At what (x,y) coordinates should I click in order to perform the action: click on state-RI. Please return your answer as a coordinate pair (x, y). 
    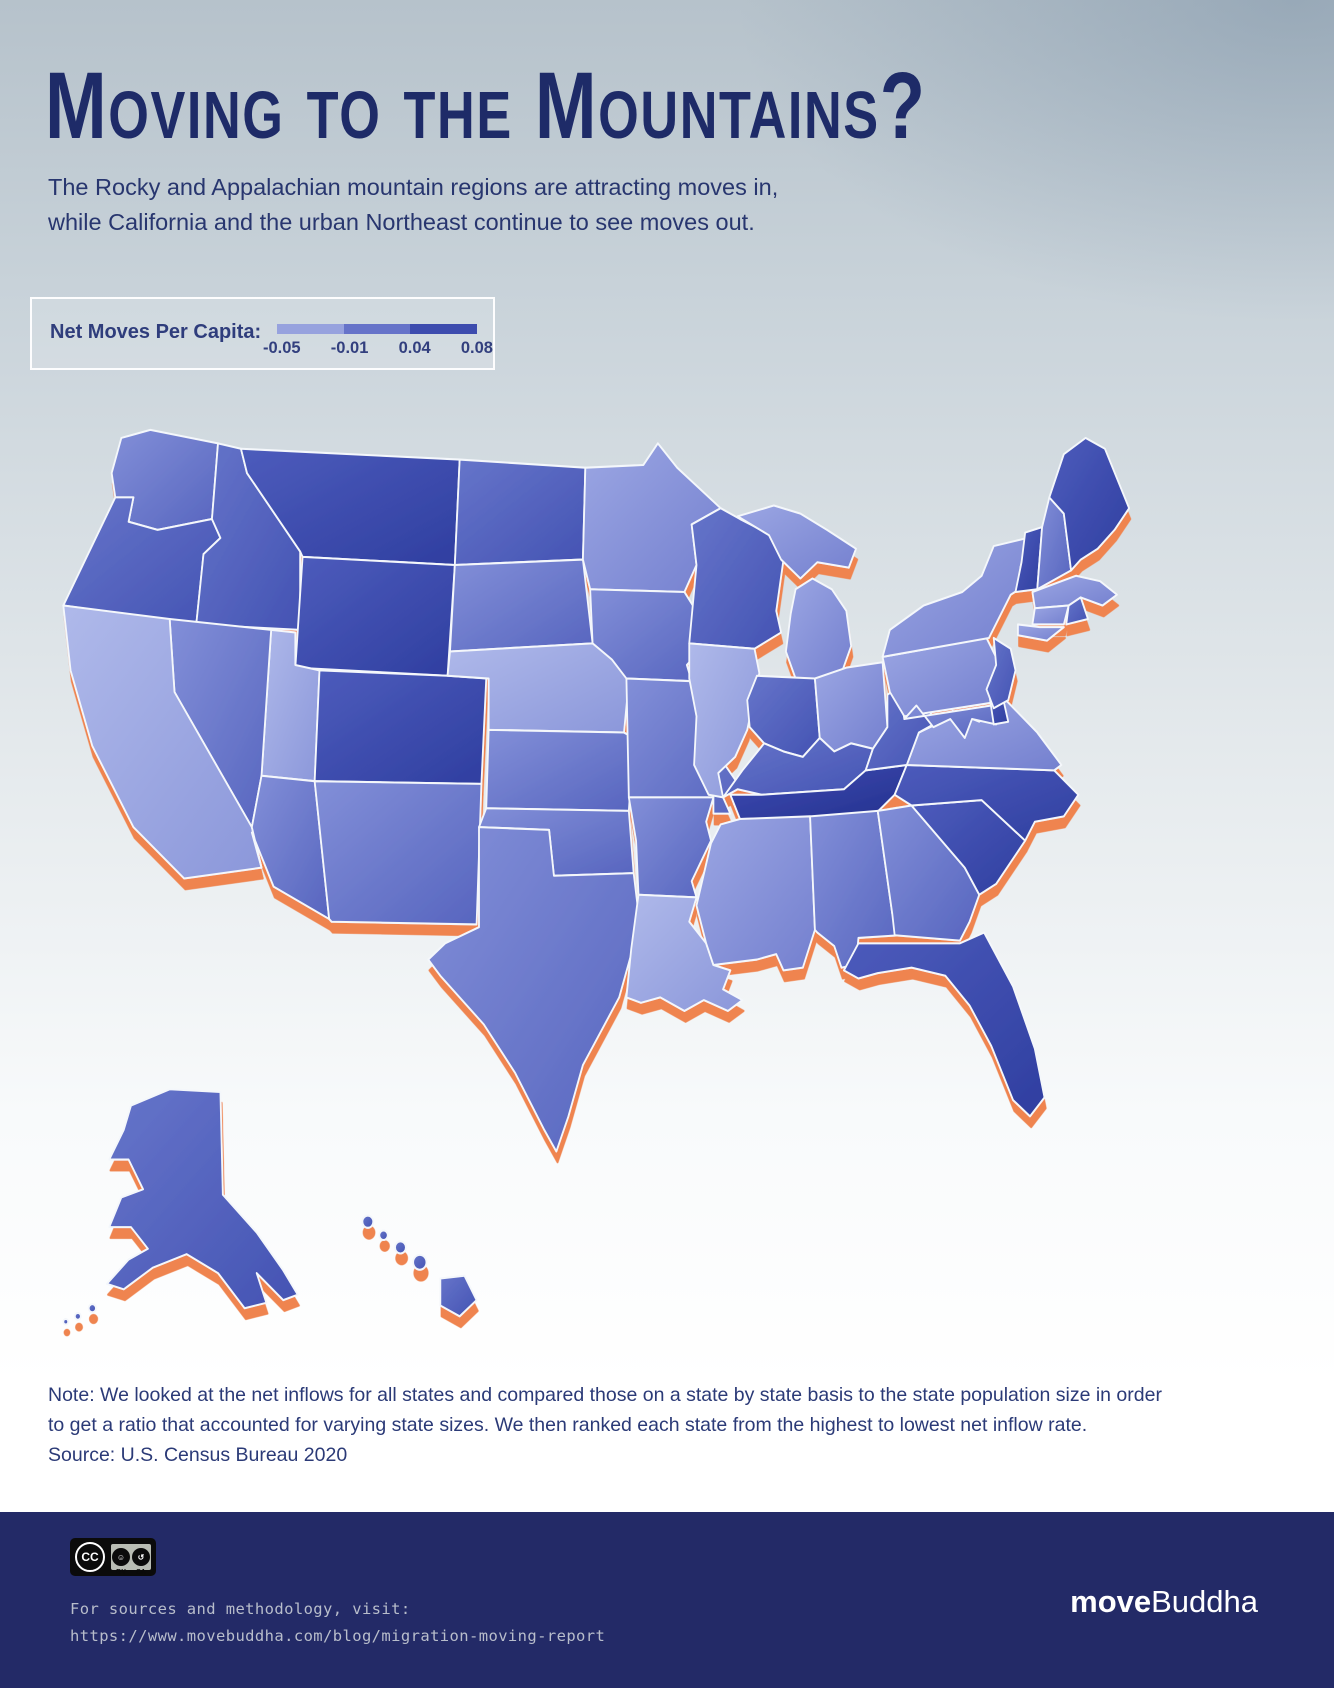
    Looking at the image, I should click on (1077, 611).